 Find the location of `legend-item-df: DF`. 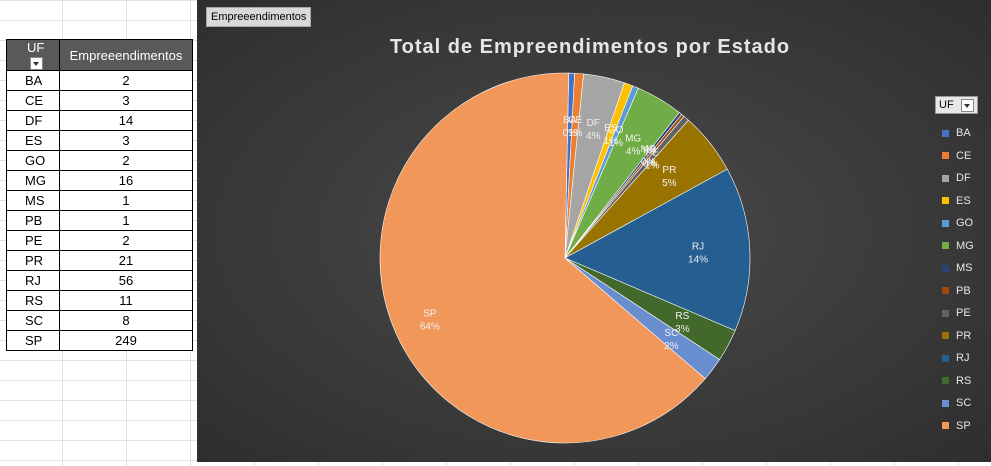

legend-item-df: DF is located at coordinates (956, 178).